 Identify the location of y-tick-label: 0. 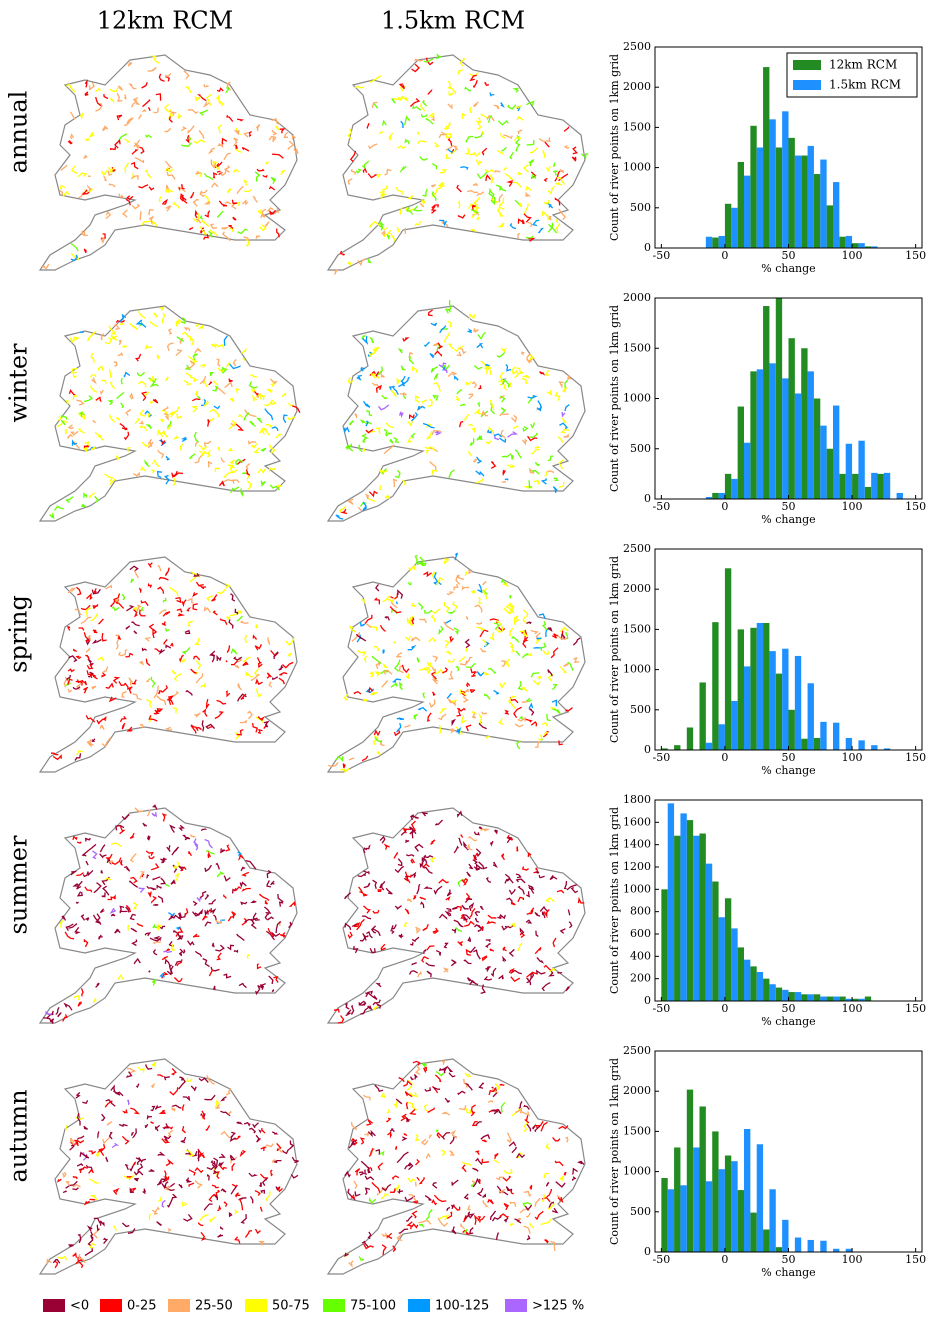
(647, 749).